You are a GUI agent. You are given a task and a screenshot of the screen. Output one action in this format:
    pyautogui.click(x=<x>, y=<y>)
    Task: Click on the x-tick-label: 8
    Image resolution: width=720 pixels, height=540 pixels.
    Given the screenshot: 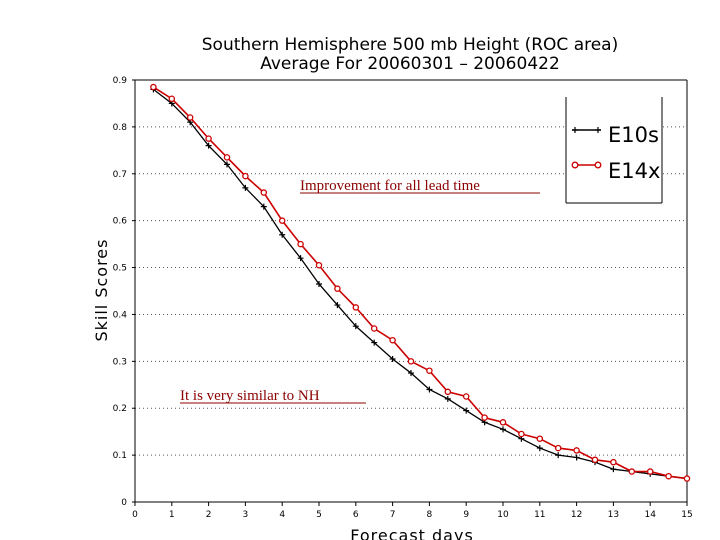 What is the action you would take?
    pyautogui.click(x=430, y=515)
    